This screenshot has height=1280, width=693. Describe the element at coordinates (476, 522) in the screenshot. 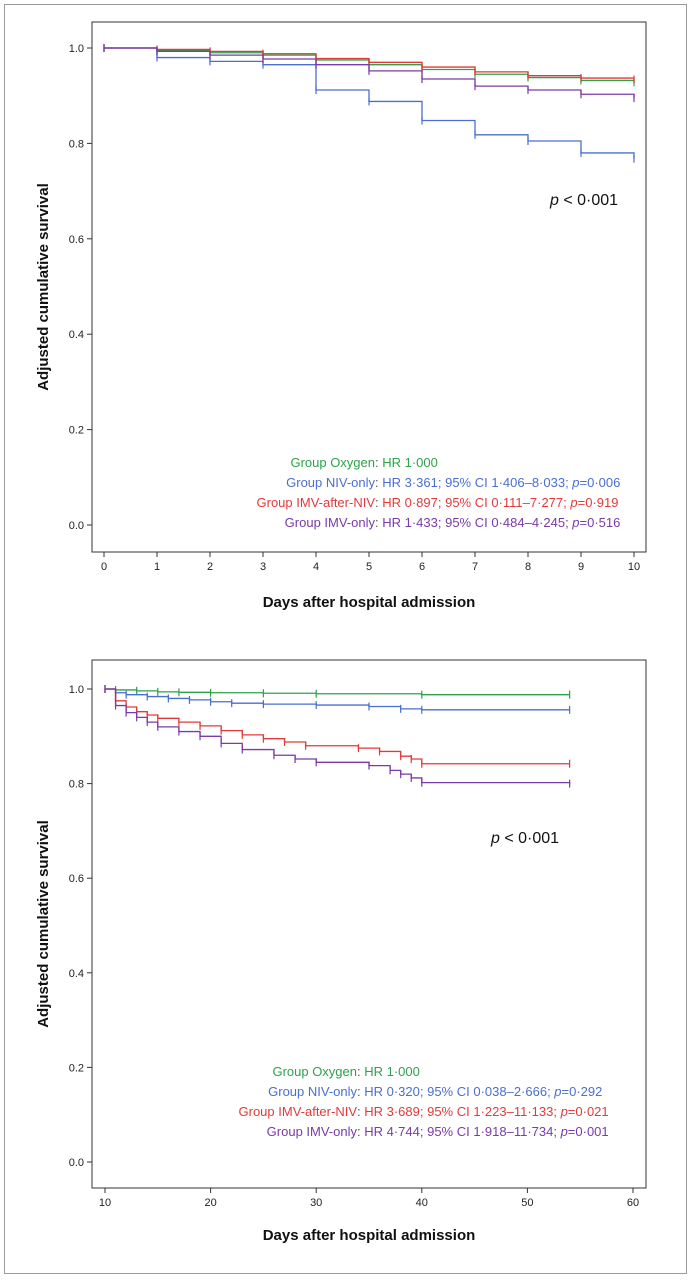

I see `legend-hr: HR 1·433; 95% CI 0·484–4·245;` at that location.